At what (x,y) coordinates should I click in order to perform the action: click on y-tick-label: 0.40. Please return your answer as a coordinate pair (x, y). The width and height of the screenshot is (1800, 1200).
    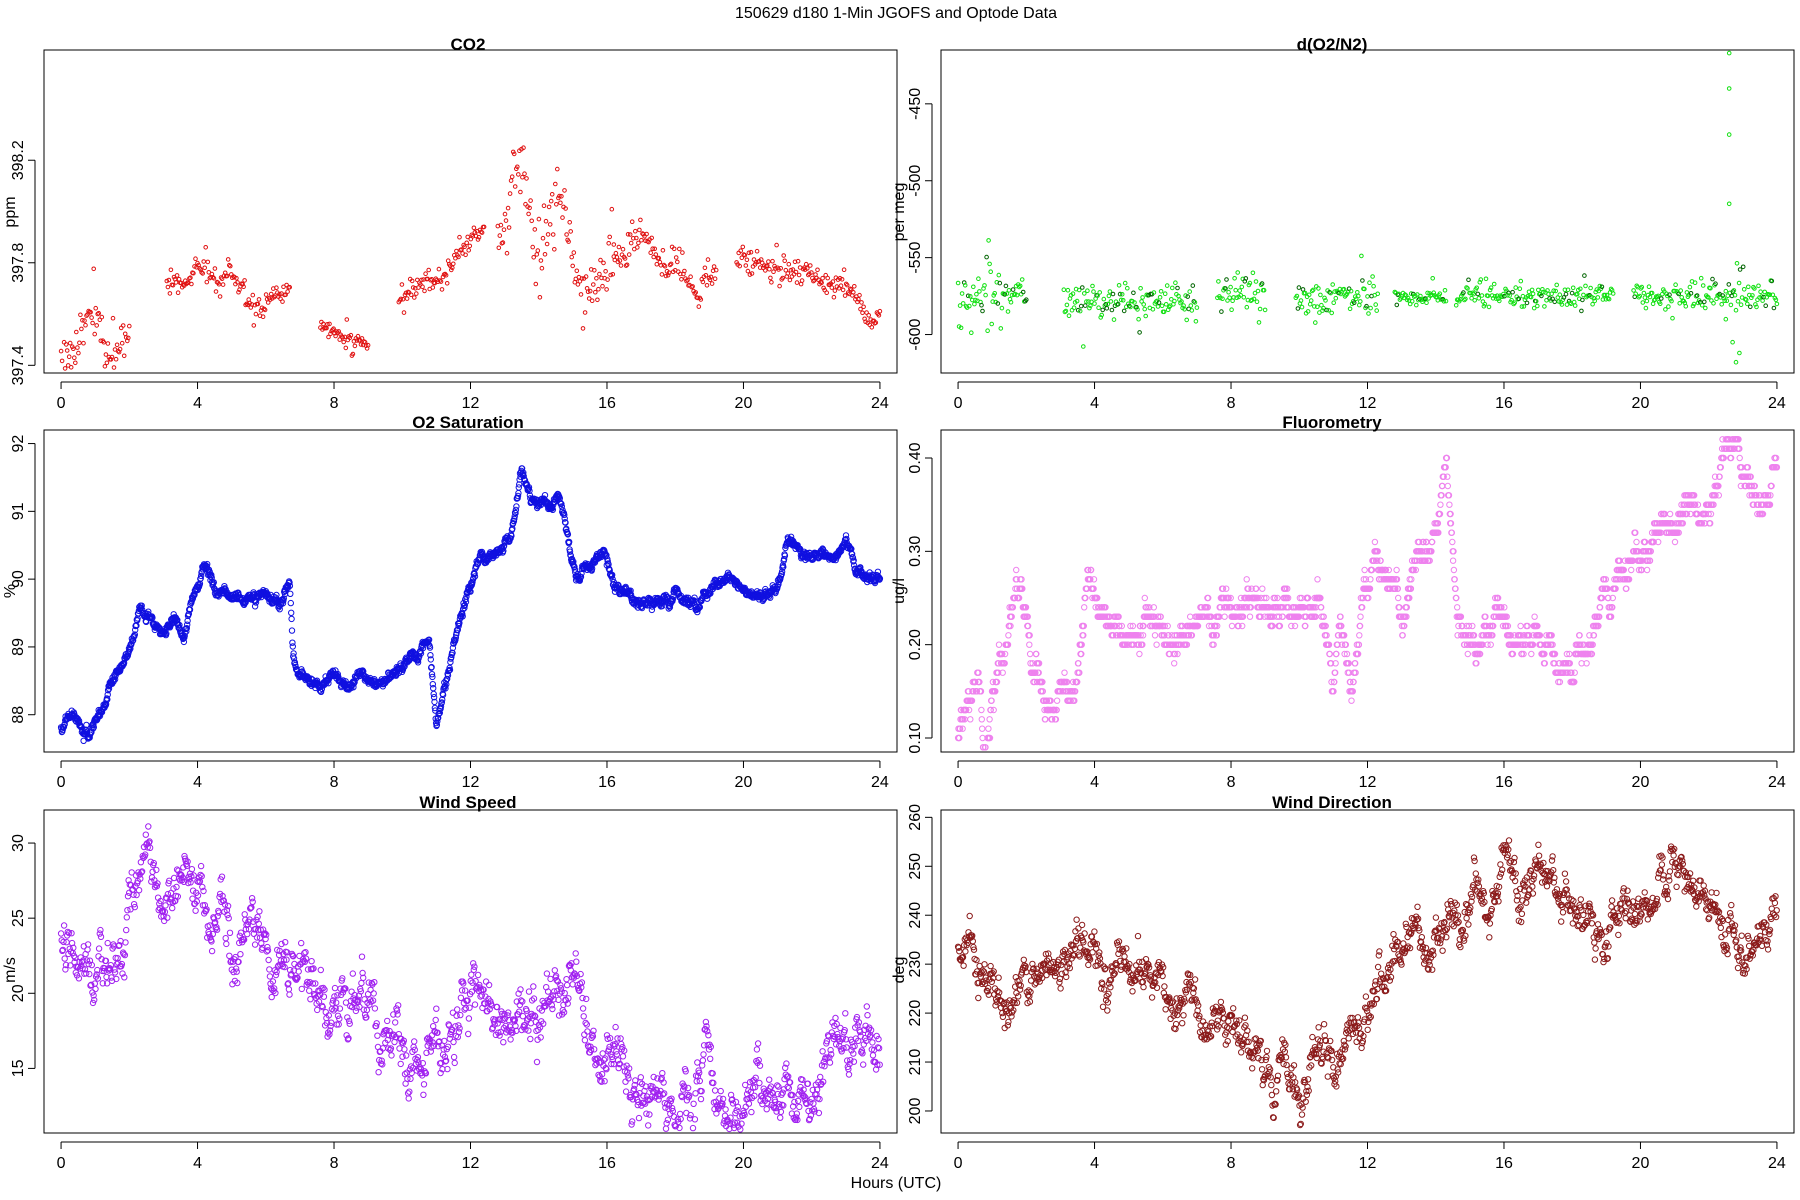
    Looking at the image, I should click on (915, 457).